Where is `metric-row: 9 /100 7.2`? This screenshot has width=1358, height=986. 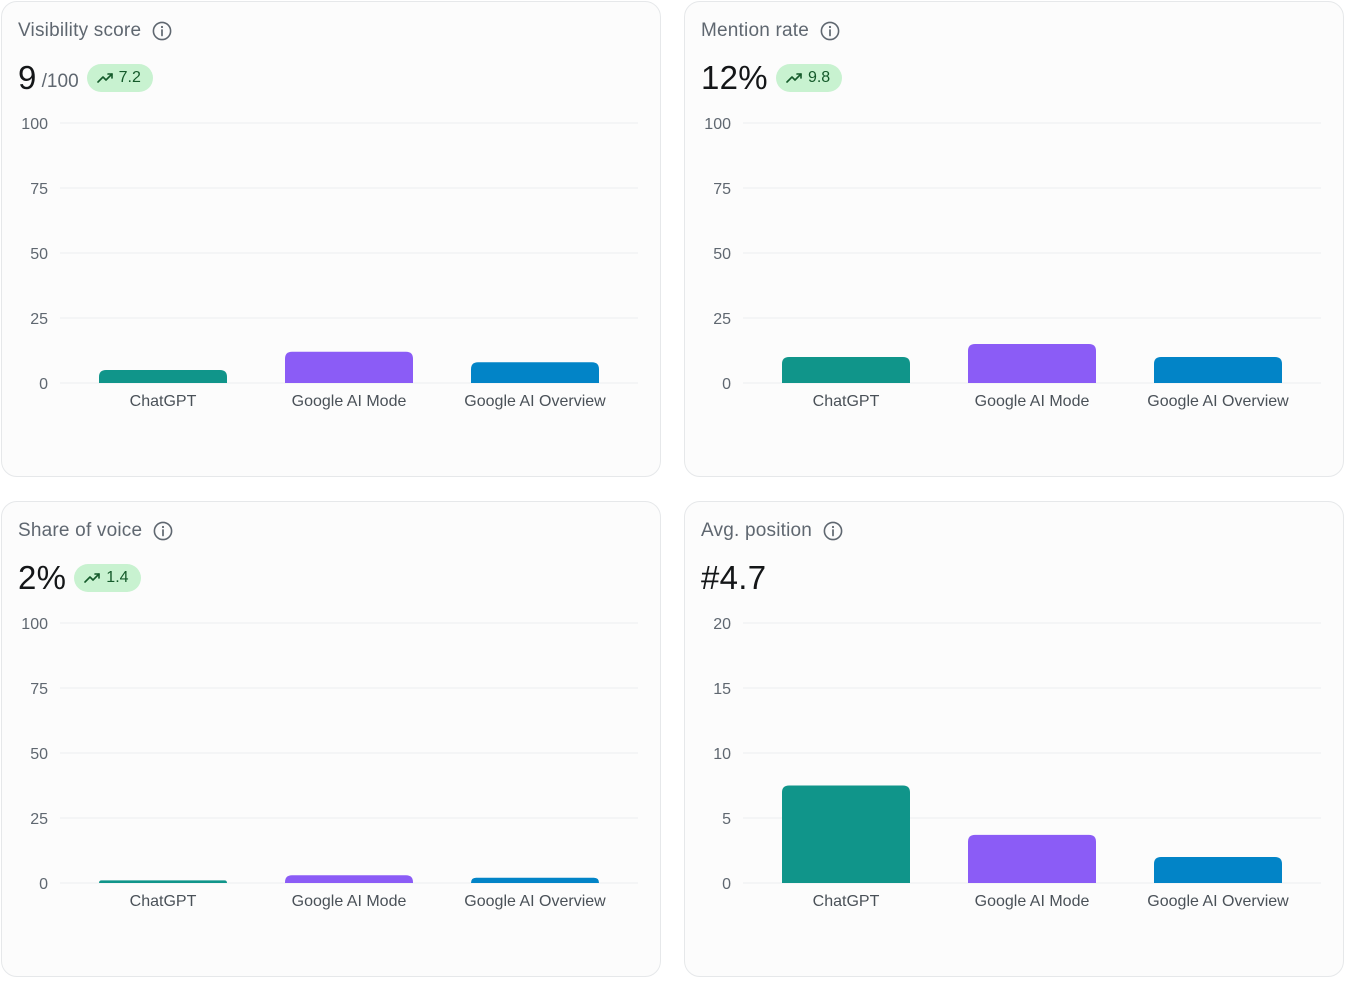 metric-row: 9 /100 7.2 is located at coordinates (85, 78).